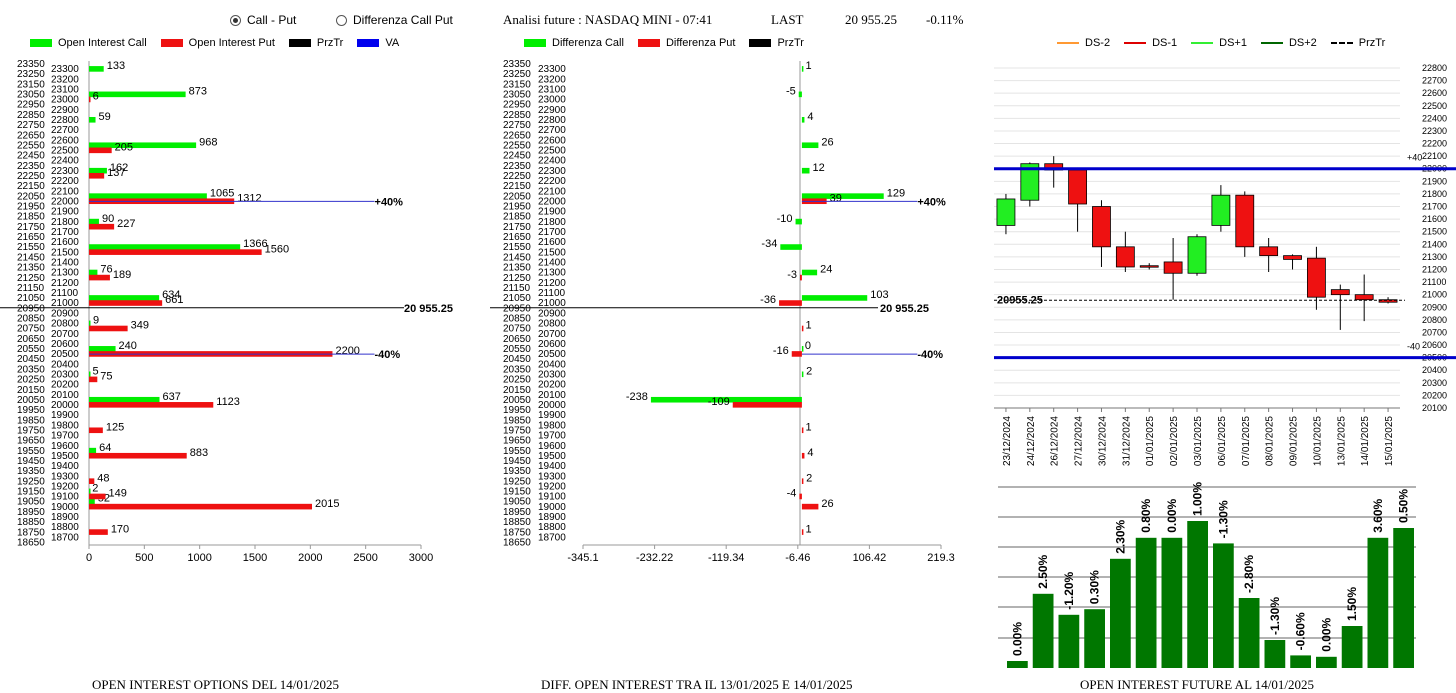 The image size is (1456, 693). Describe the element at coordinates (65, 222) in the screenshot. I see `strike-tick-label: 21800` at that location.